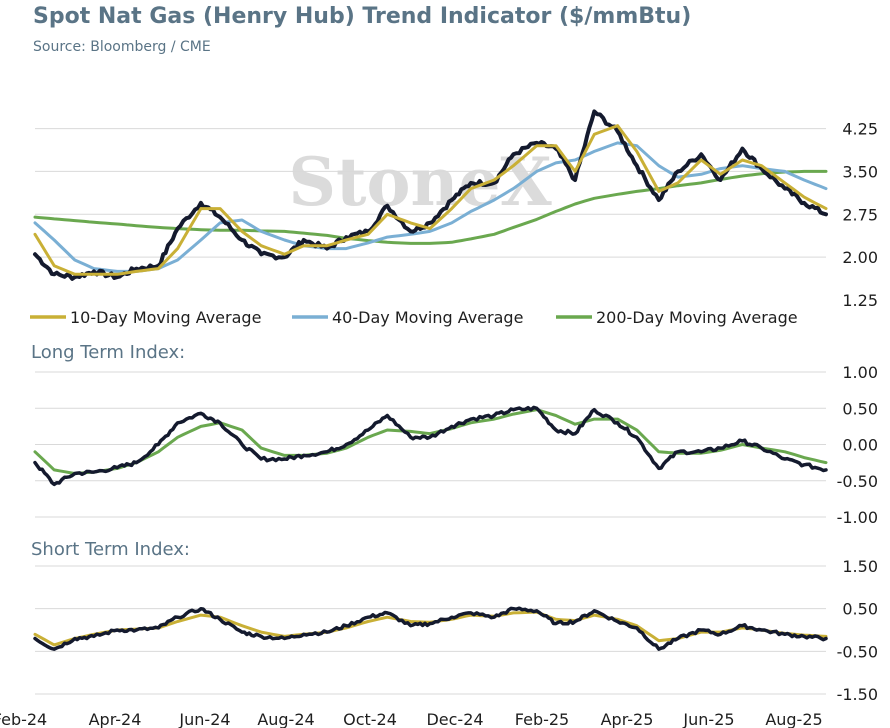 Image resolution: width=890 pixels, height=728 pixels. What do you see at coordinates (860, 566) in the screenshot?
I see `y-tick-label: 1.50` at bounding box center [860, 566].